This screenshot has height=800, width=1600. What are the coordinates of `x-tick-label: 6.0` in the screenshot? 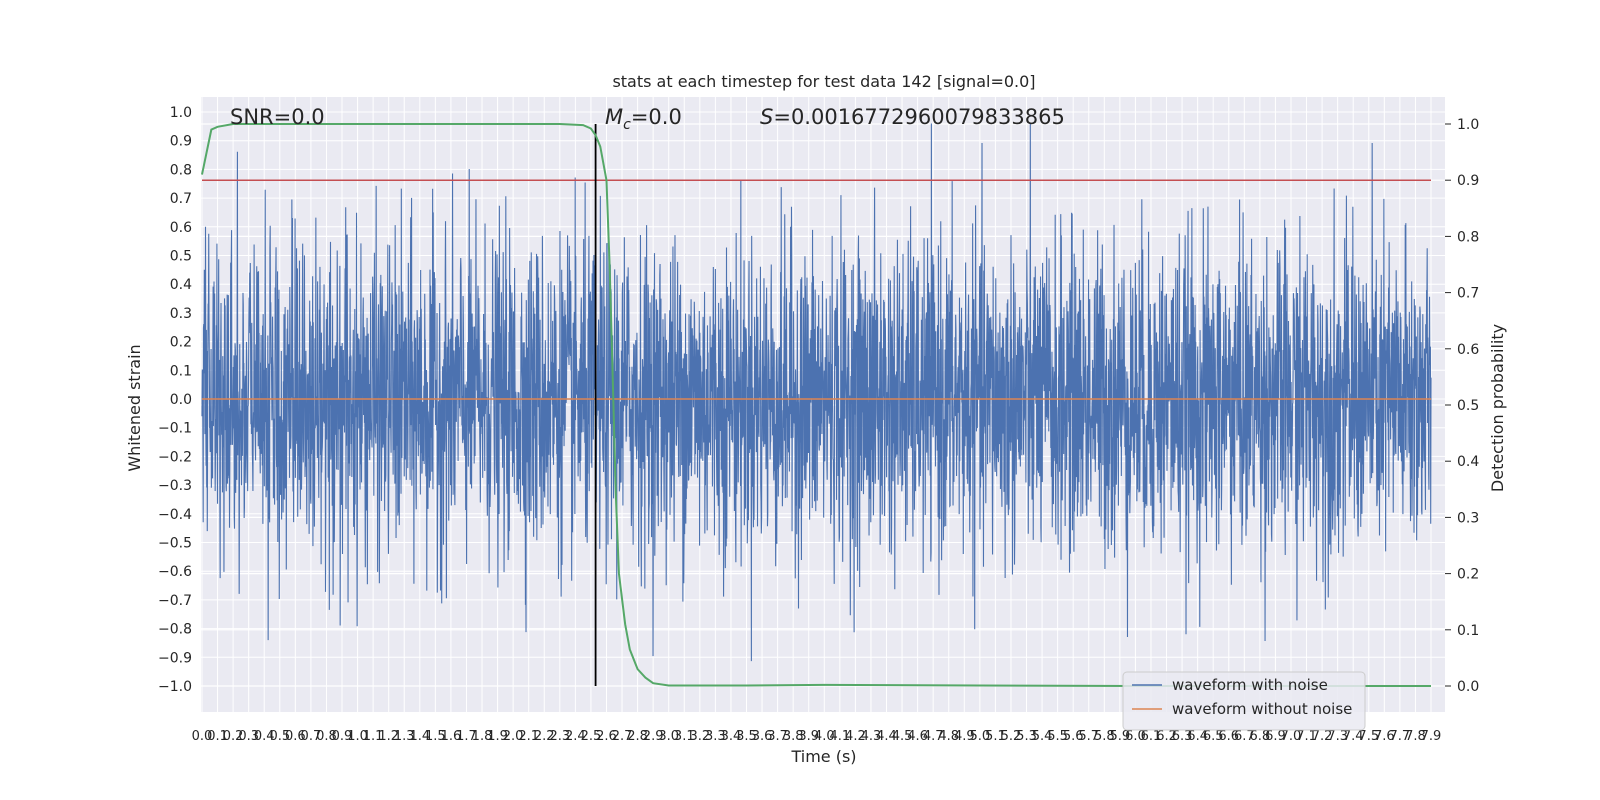 It's located at (1135, 736).